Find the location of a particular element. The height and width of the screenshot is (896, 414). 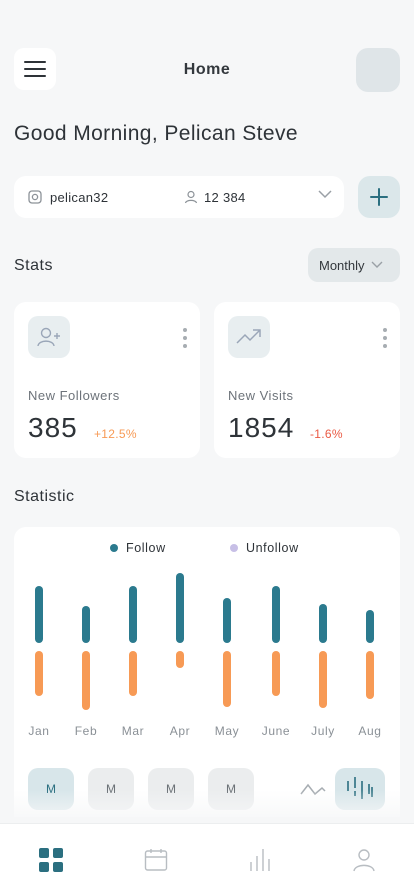

menu-button is located at coordinates (35, 69).